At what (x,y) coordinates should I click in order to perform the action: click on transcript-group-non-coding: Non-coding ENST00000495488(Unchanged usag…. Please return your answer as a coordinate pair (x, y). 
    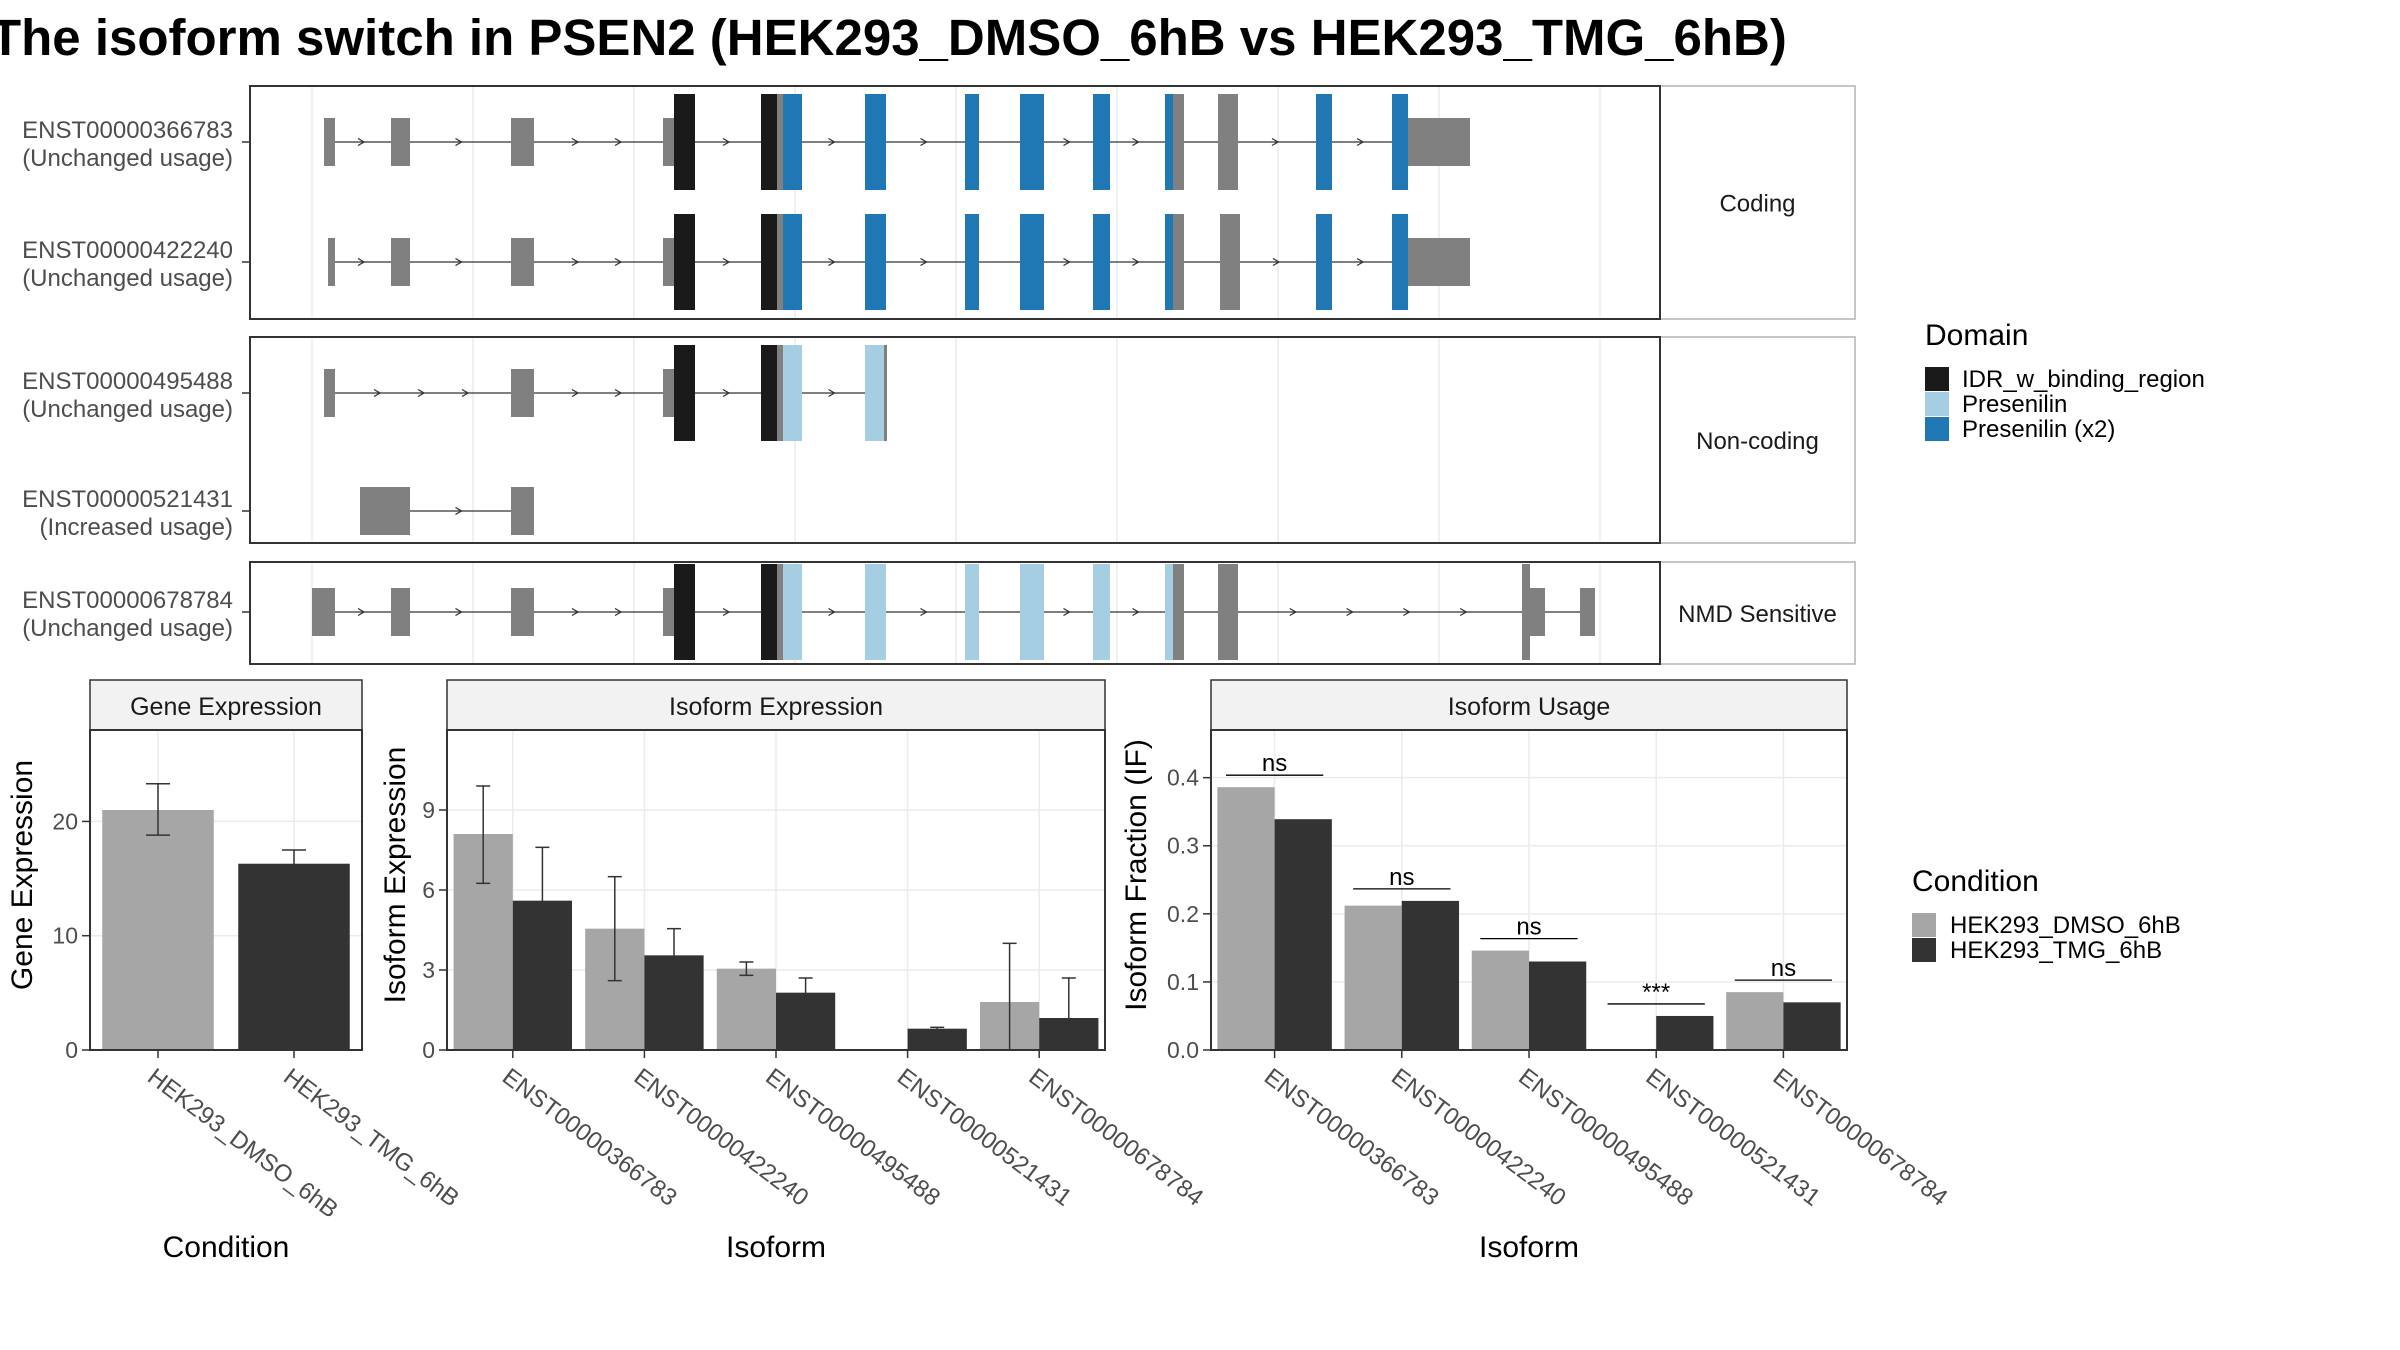
    Looking at the image, I should click on (939, 440).